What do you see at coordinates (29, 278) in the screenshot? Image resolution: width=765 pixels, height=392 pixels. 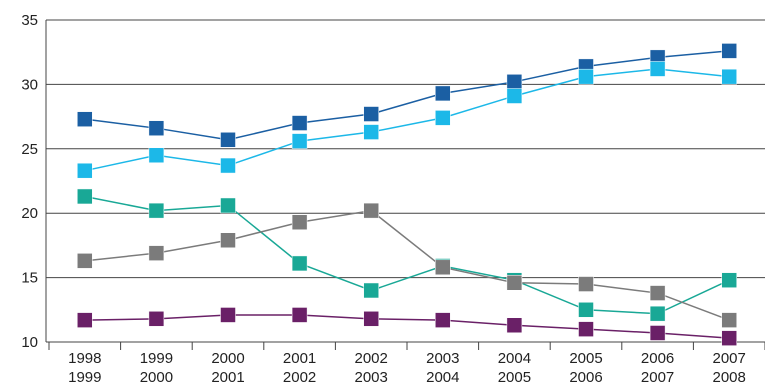 I see `y-tick-label: 15` at bounding box center [29, 278].